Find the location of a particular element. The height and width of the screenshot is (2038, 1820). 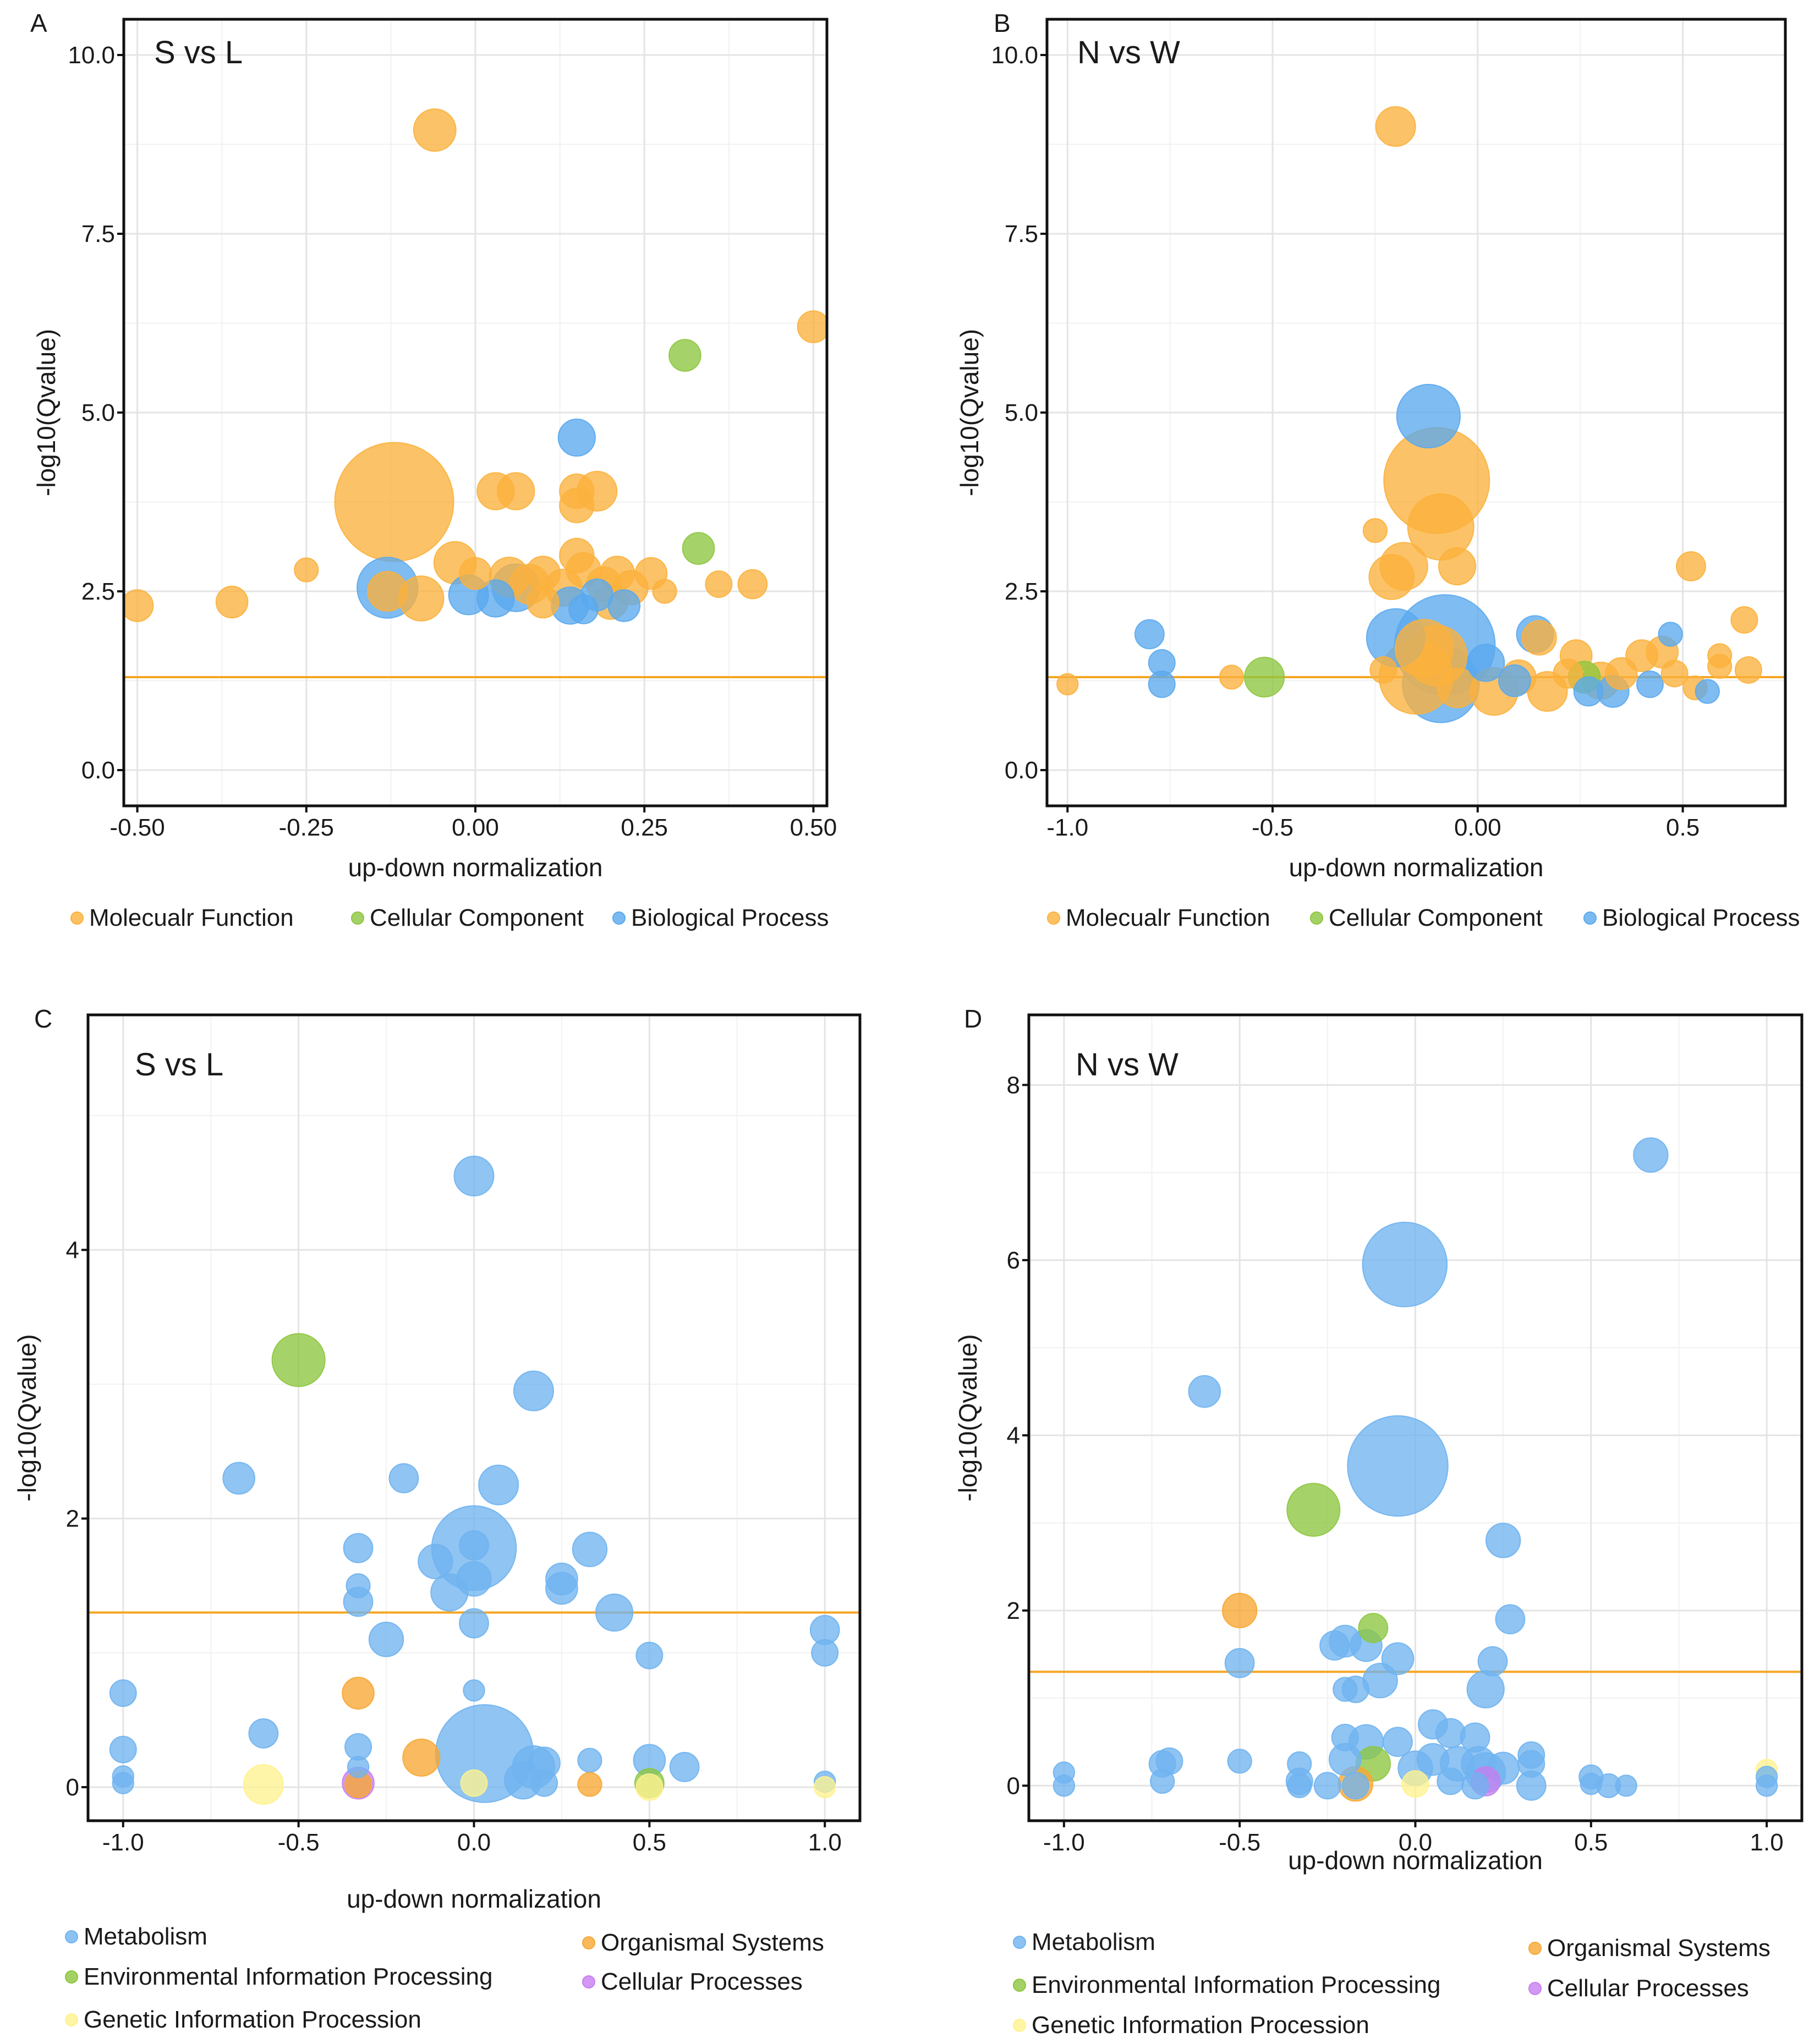

panel-letter: A is located at coordinates (38, 23).